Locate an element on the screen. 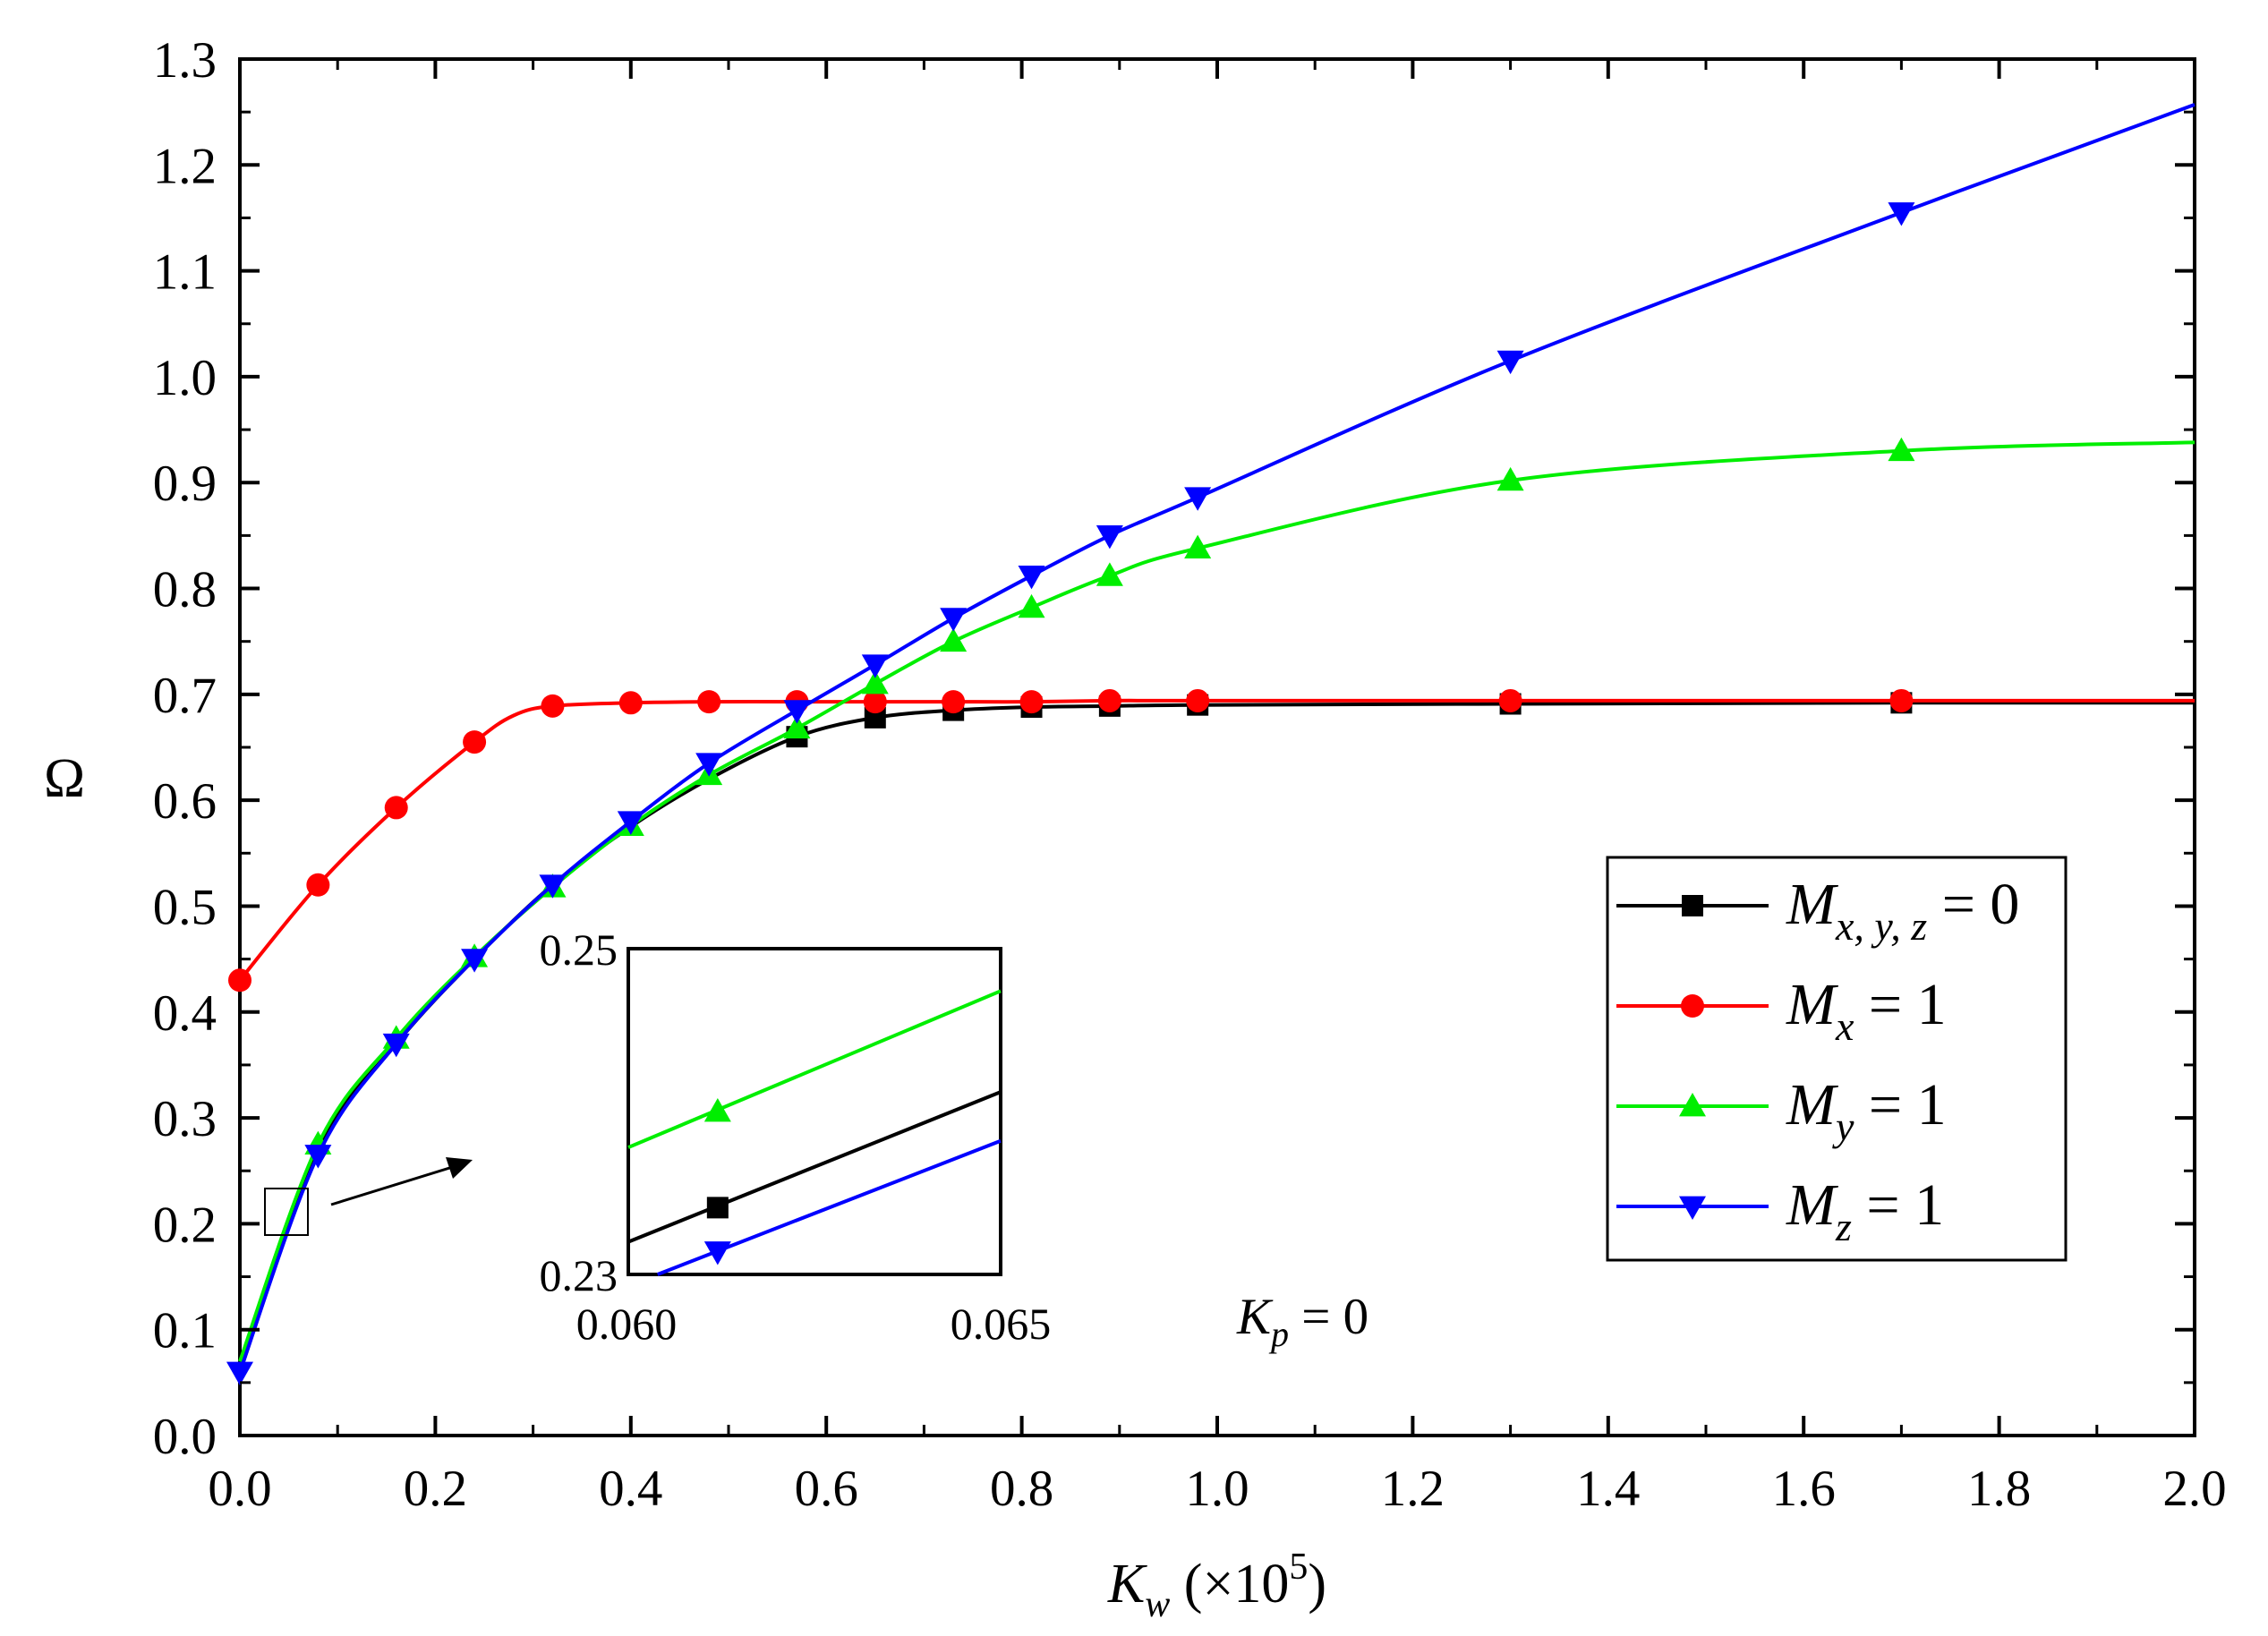  inset-series-2-marker is located at coordinates (717, 1253).